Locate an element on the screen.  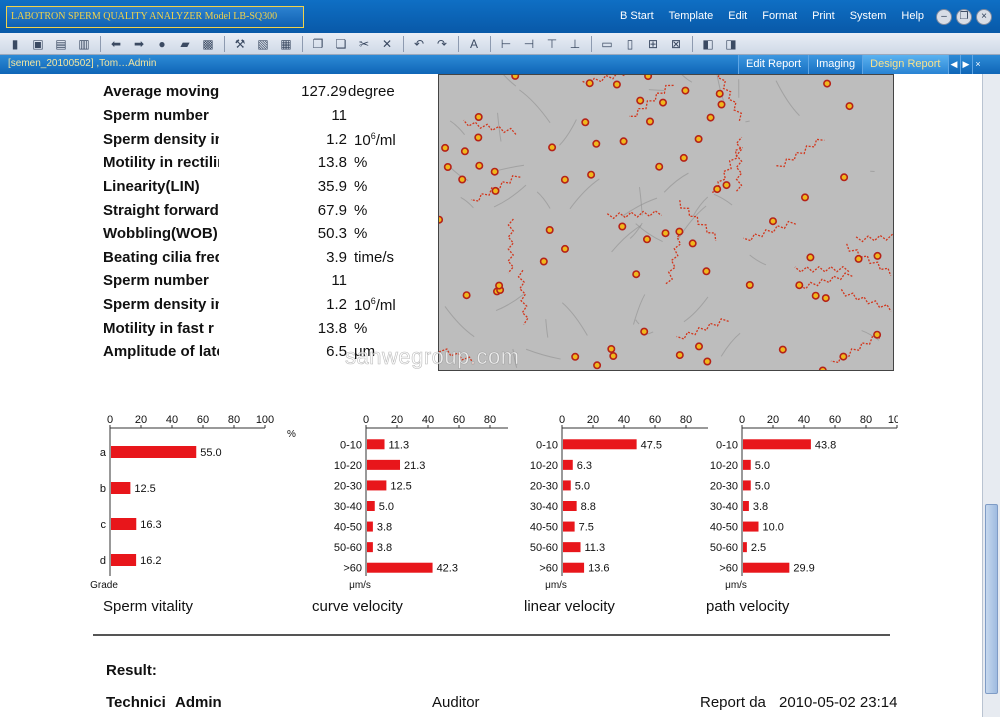
bar-value-label: 42.3 is located at coordinates (447, 569).